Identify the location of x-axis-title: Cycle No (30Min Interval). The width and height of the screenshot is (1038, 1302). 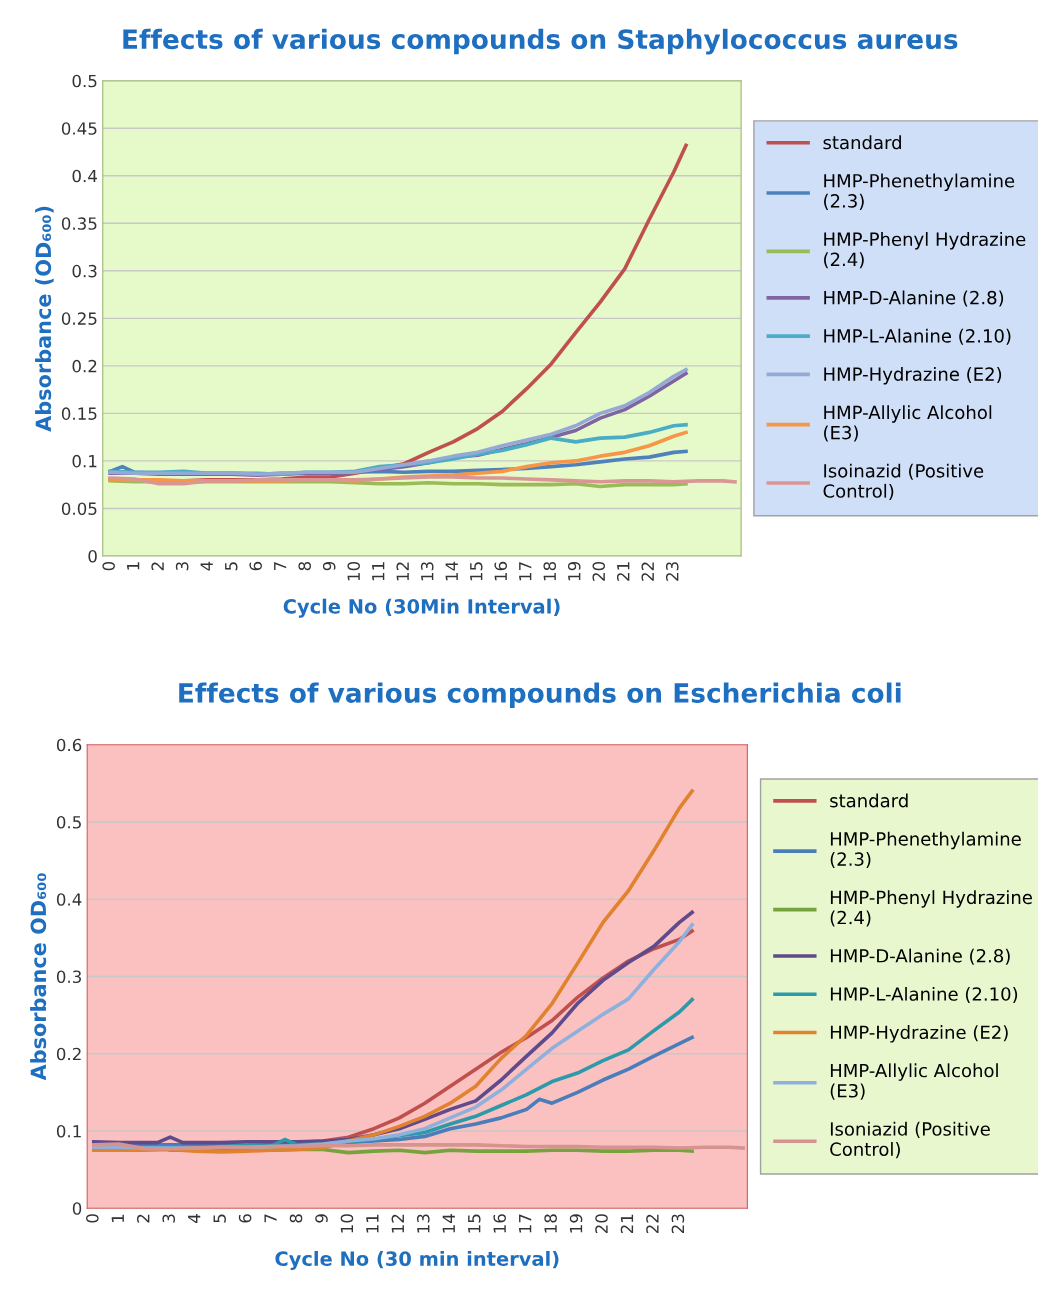
(421, 608).